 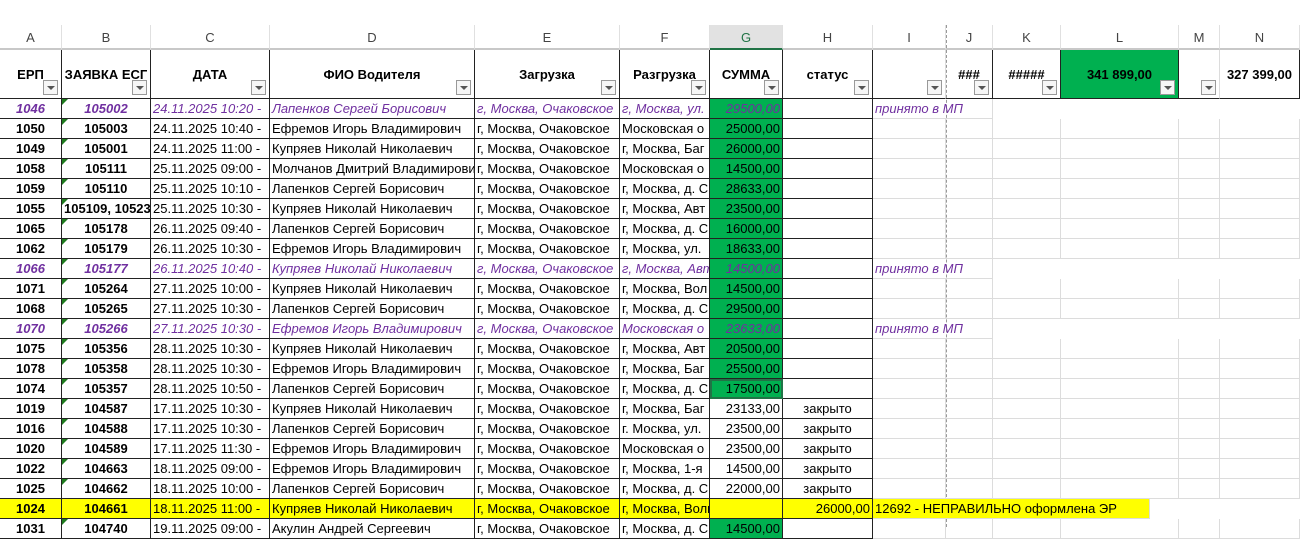 I want to click on cell-G-row: 14500,00, so click(x=746, y=289).